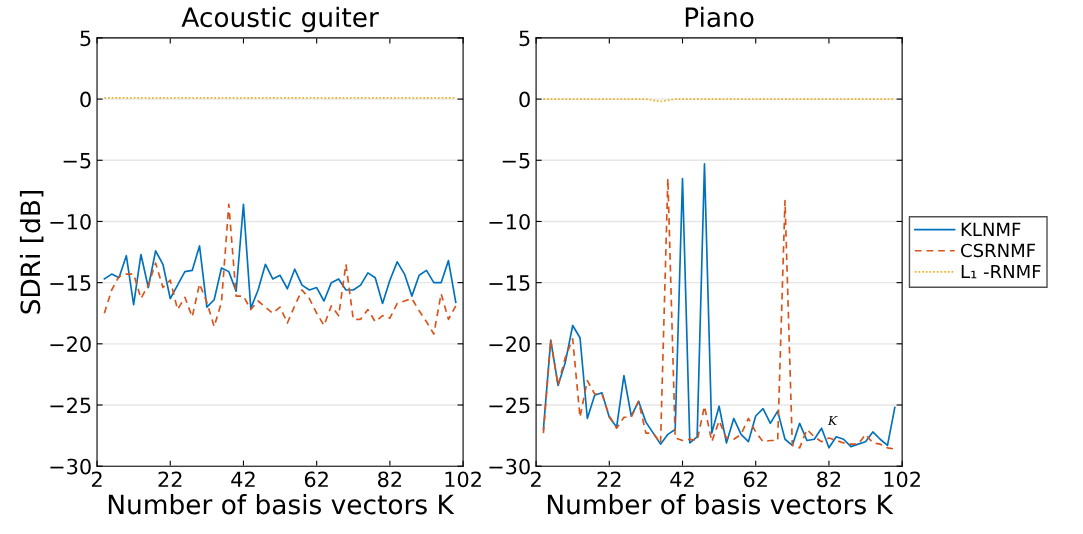  Describe the element at coordinates (31, 252) in the screenshot. I see `y-axis-title: SDRi [dB]` at that location.